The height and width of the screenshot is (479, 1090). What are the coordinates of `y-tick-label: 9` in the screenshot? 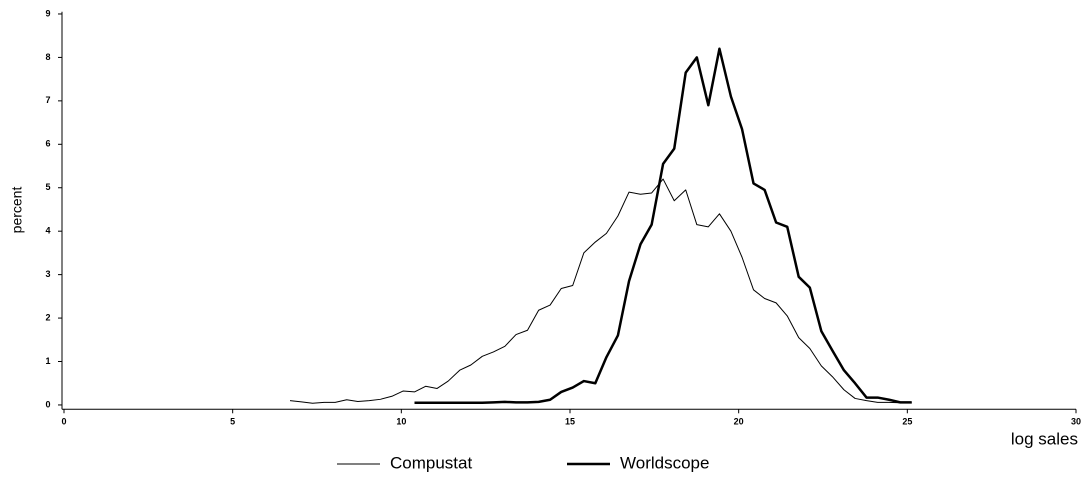 It's located at (47, 13).